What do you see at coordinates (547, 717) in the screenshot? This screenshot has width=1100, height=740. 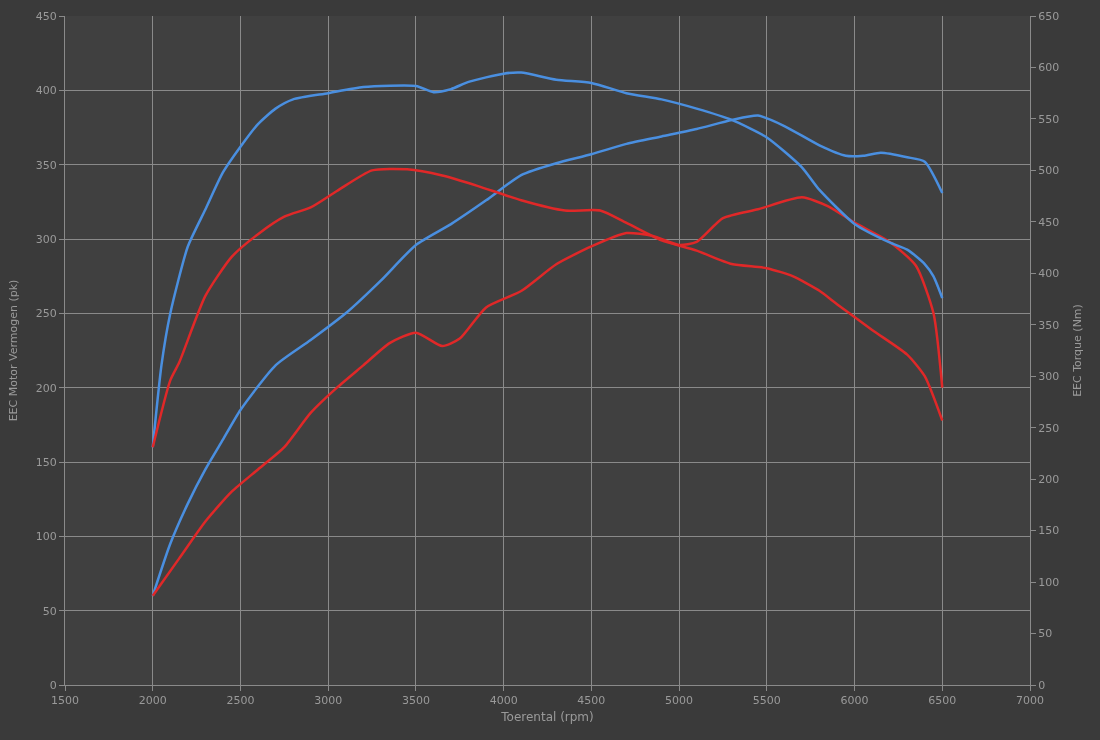 I see `x-axis-title: Toerental (rpm)` at bounding box center [547, 717].